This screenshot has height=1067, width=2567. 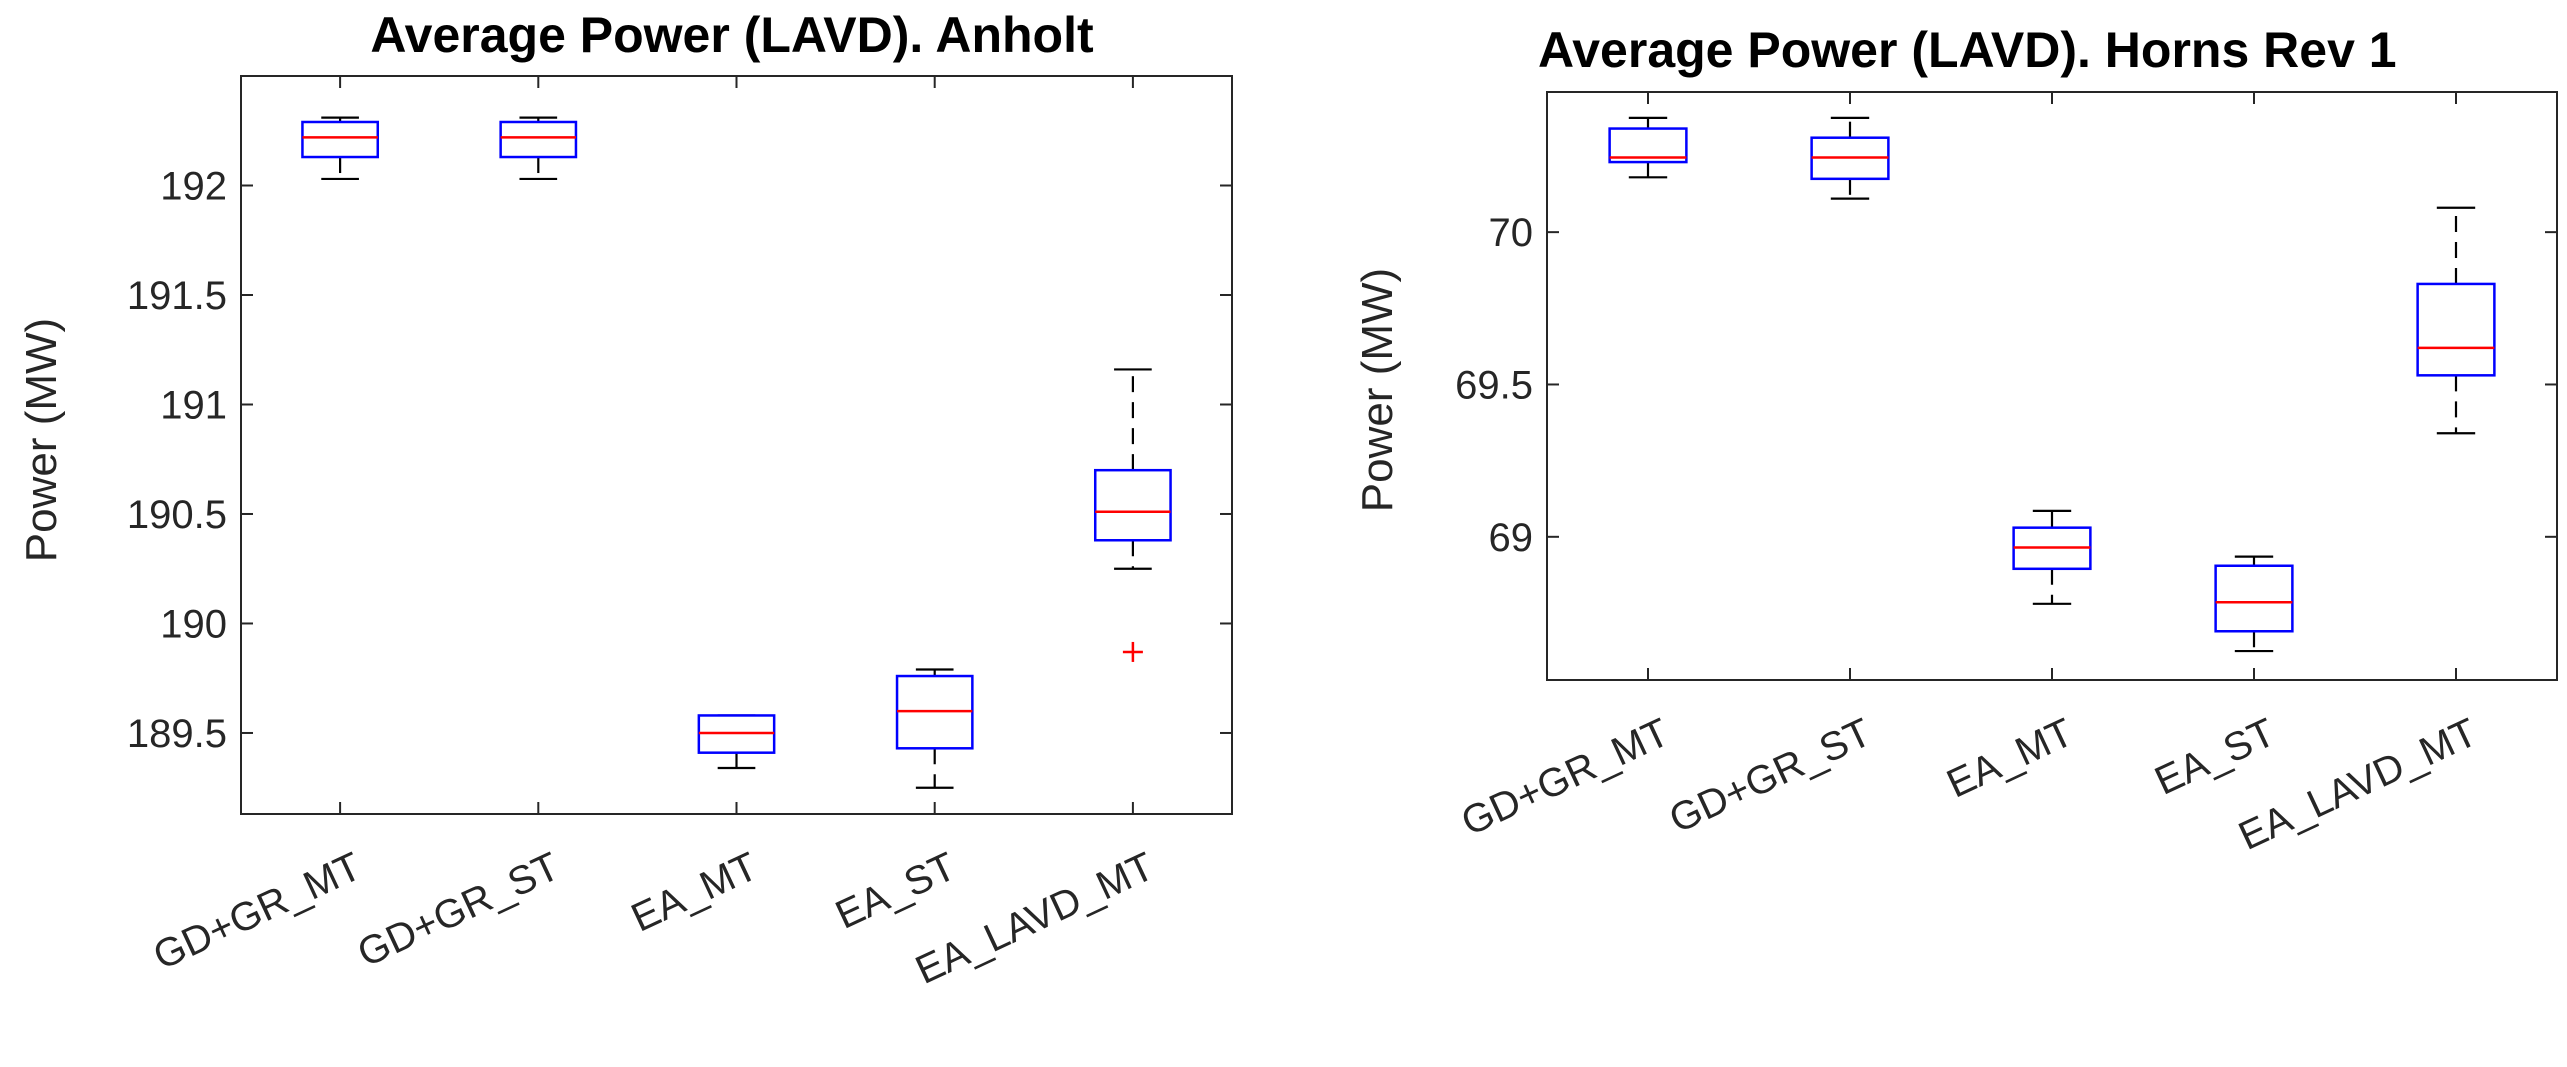 I want to click on chart-title: Average Power (LAVD). Horns Rev 1, so click(x=1967, y=50).